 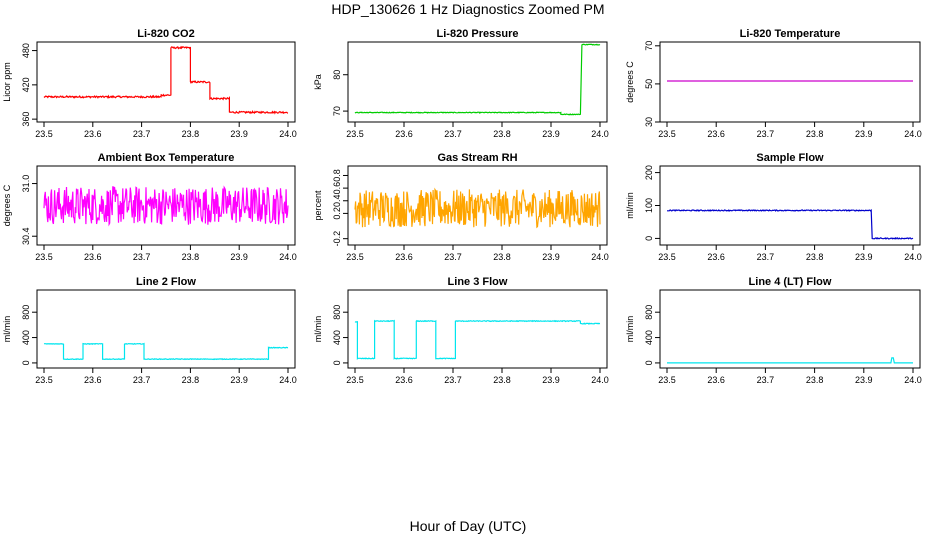 What do you see at coordinates (790, 34) in the screenshot?
I see `panel-title: Li-820 Temperature` at bounding box center [790, 34].